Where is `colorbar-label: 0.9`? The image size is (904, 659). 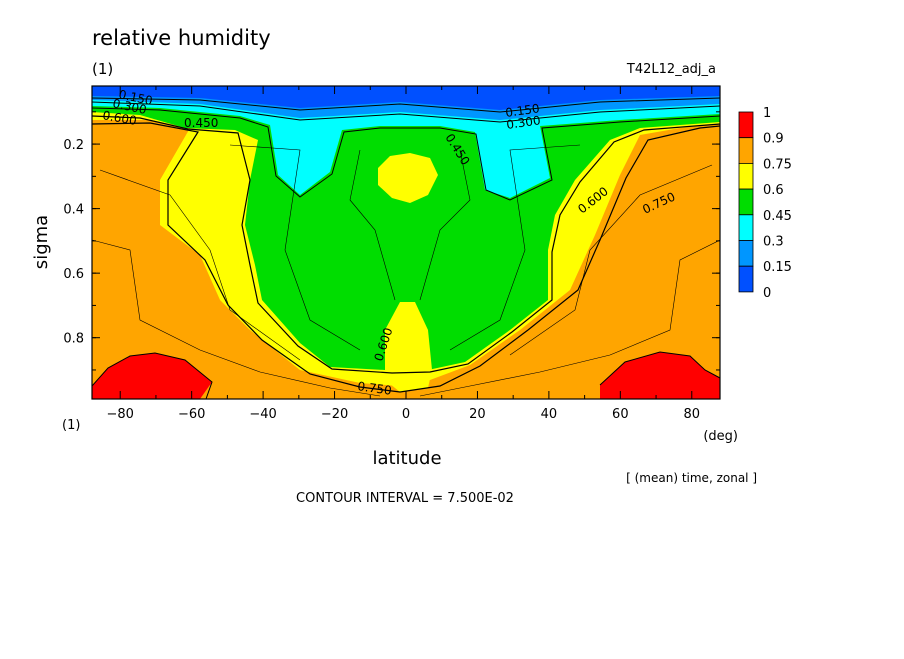
colorbar-label: 0.9 is located at coordinates (773, 139).